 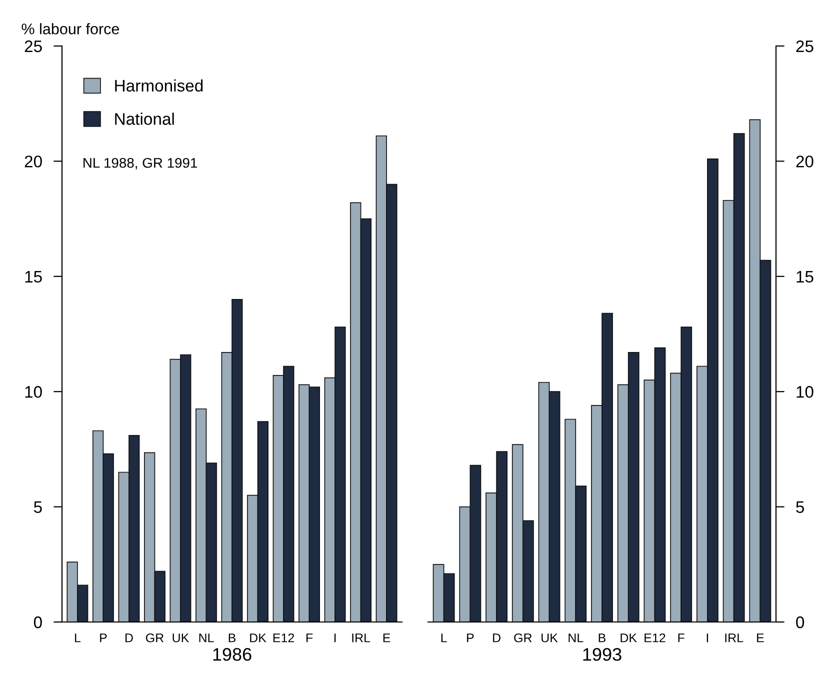 What do you see at coordinates (141, 164) in the screenshot?
I see `annotation: NL 1988, GR 1991` at bounding box center [141, 164].